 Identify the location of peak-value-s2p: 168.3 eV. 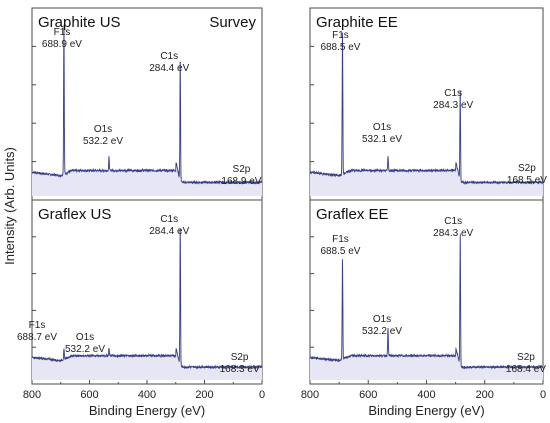
(240, 369).